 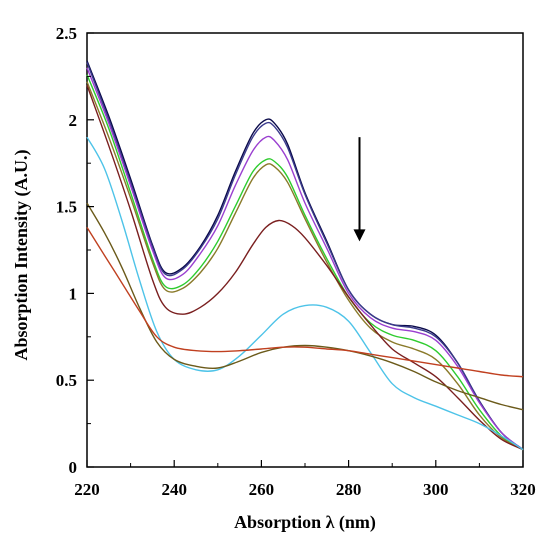 What do you see at coordinates (305, 479) in the screenshot?
I see `x-axis-ticks: 220 240 260 280 300 320` at bounding box center [305, 479].